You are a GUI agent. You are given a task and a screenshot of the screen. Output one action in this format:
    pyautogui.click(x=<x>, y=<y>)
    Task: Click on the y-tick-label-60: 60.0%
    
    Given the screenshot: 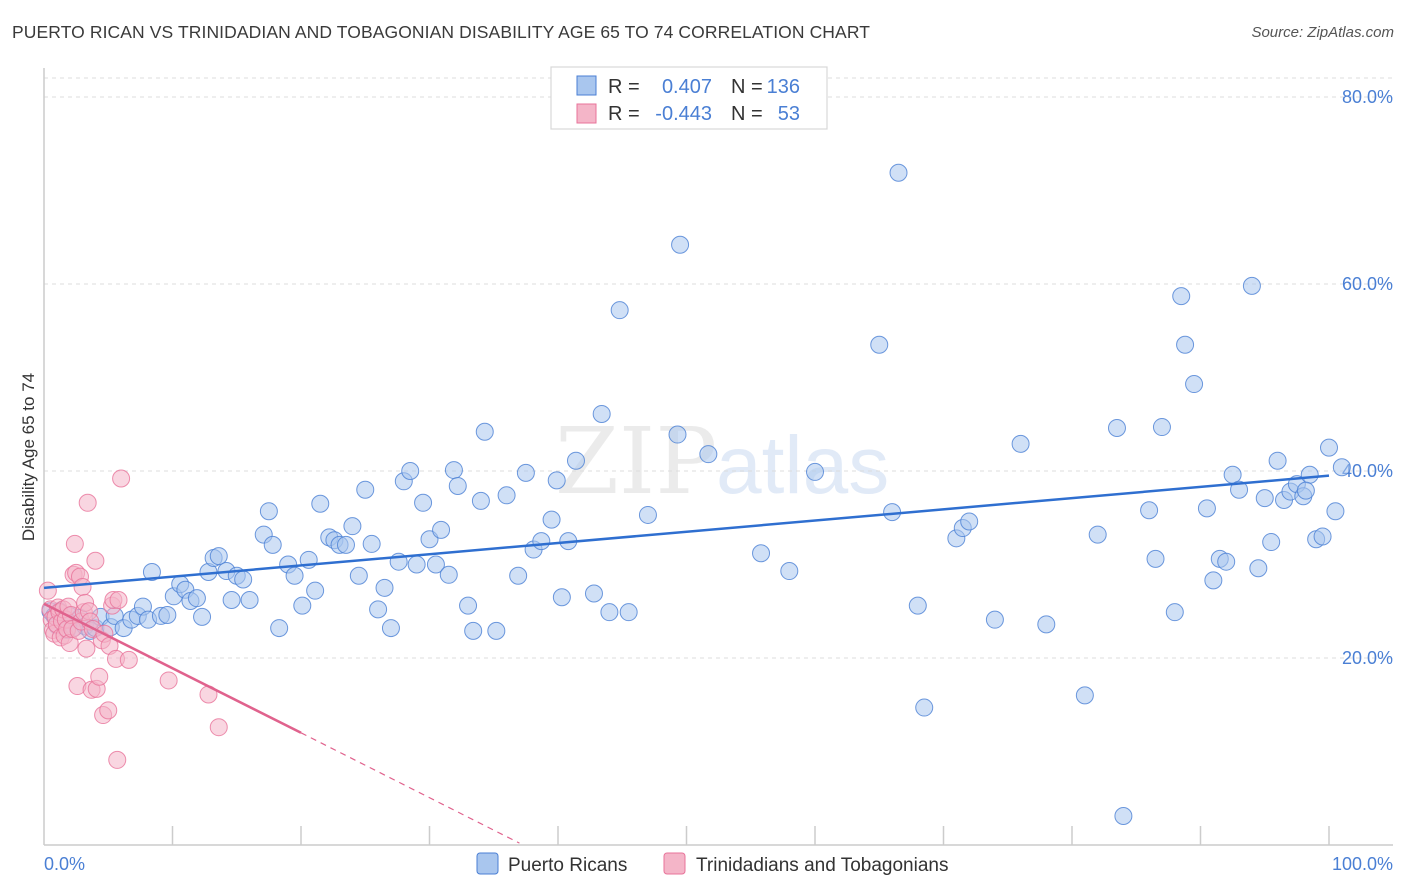 What is the action you would take?
    pyautogui.click(x=1367, y=284)
    